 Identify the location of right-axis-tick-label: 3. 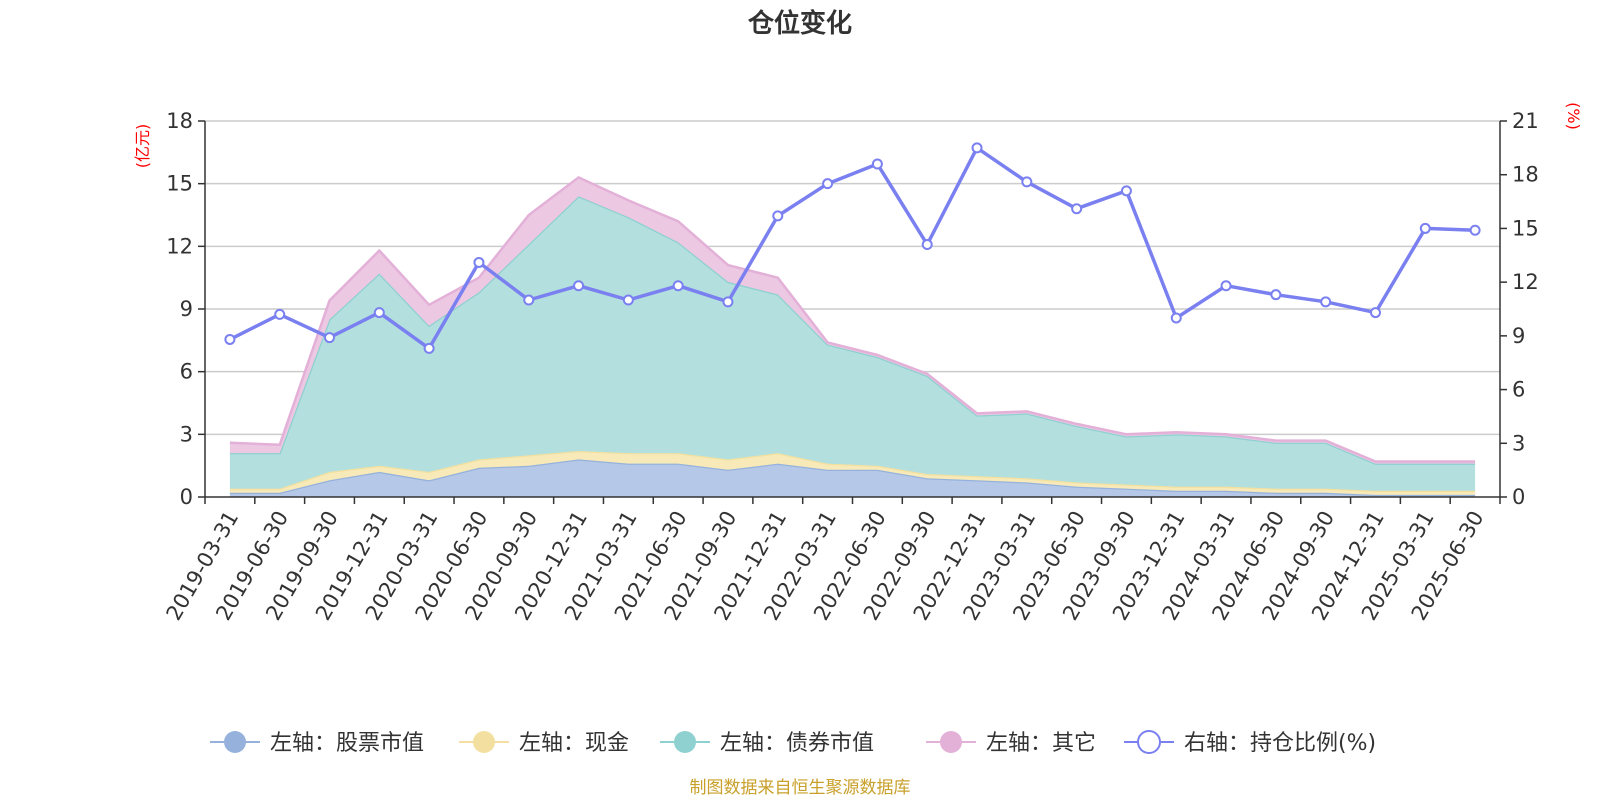
(1518, 443).